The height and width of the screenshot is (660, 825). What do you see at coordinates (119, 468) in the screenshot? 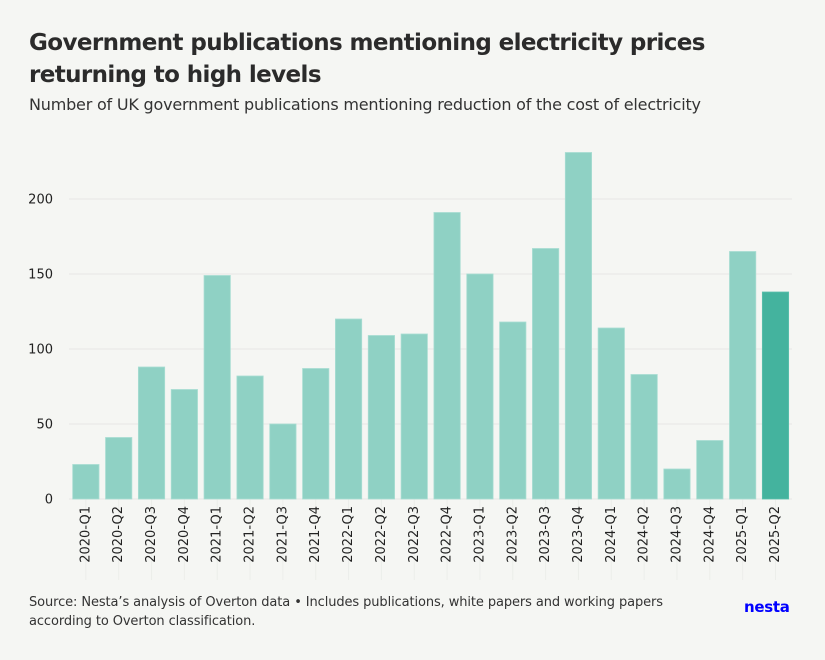
I see `bar-2020-Q2` at bounding box center [119, 468].